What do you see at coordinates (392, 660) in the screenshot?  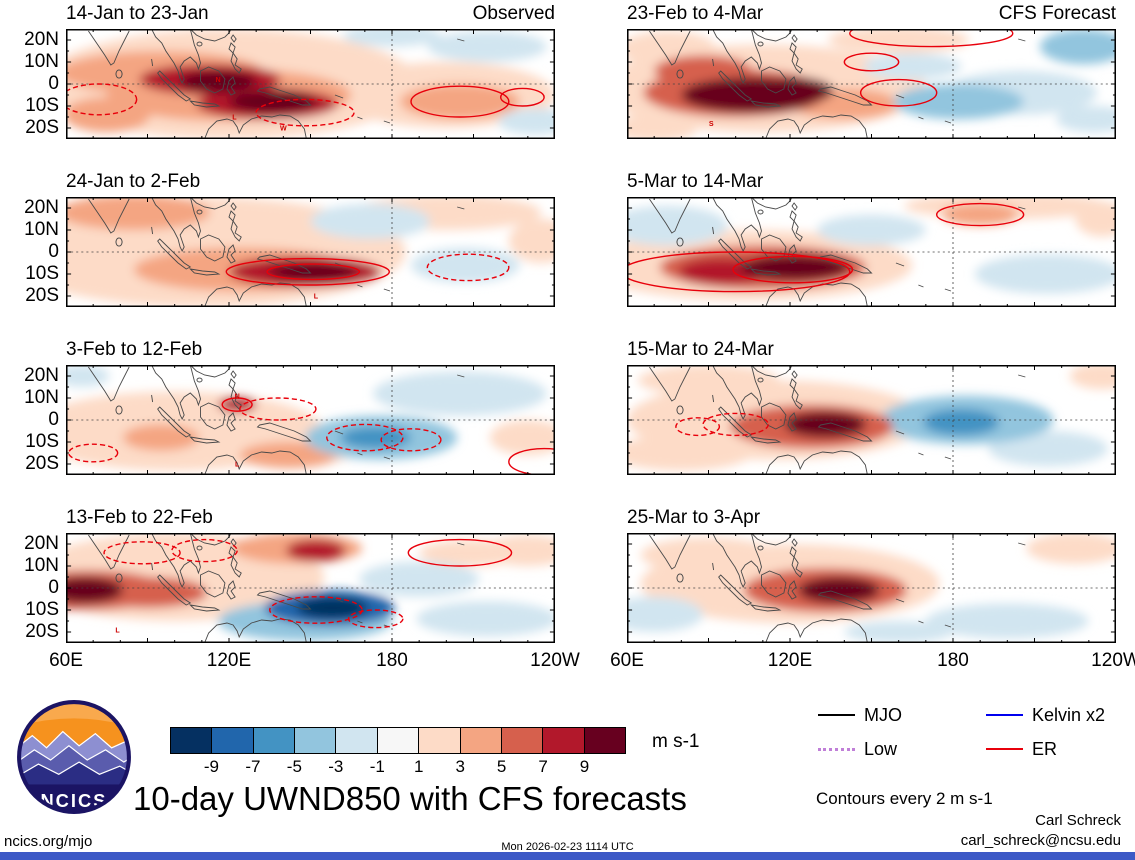 I see `lon-axis-label: 180` at bounding box center [392, 660].